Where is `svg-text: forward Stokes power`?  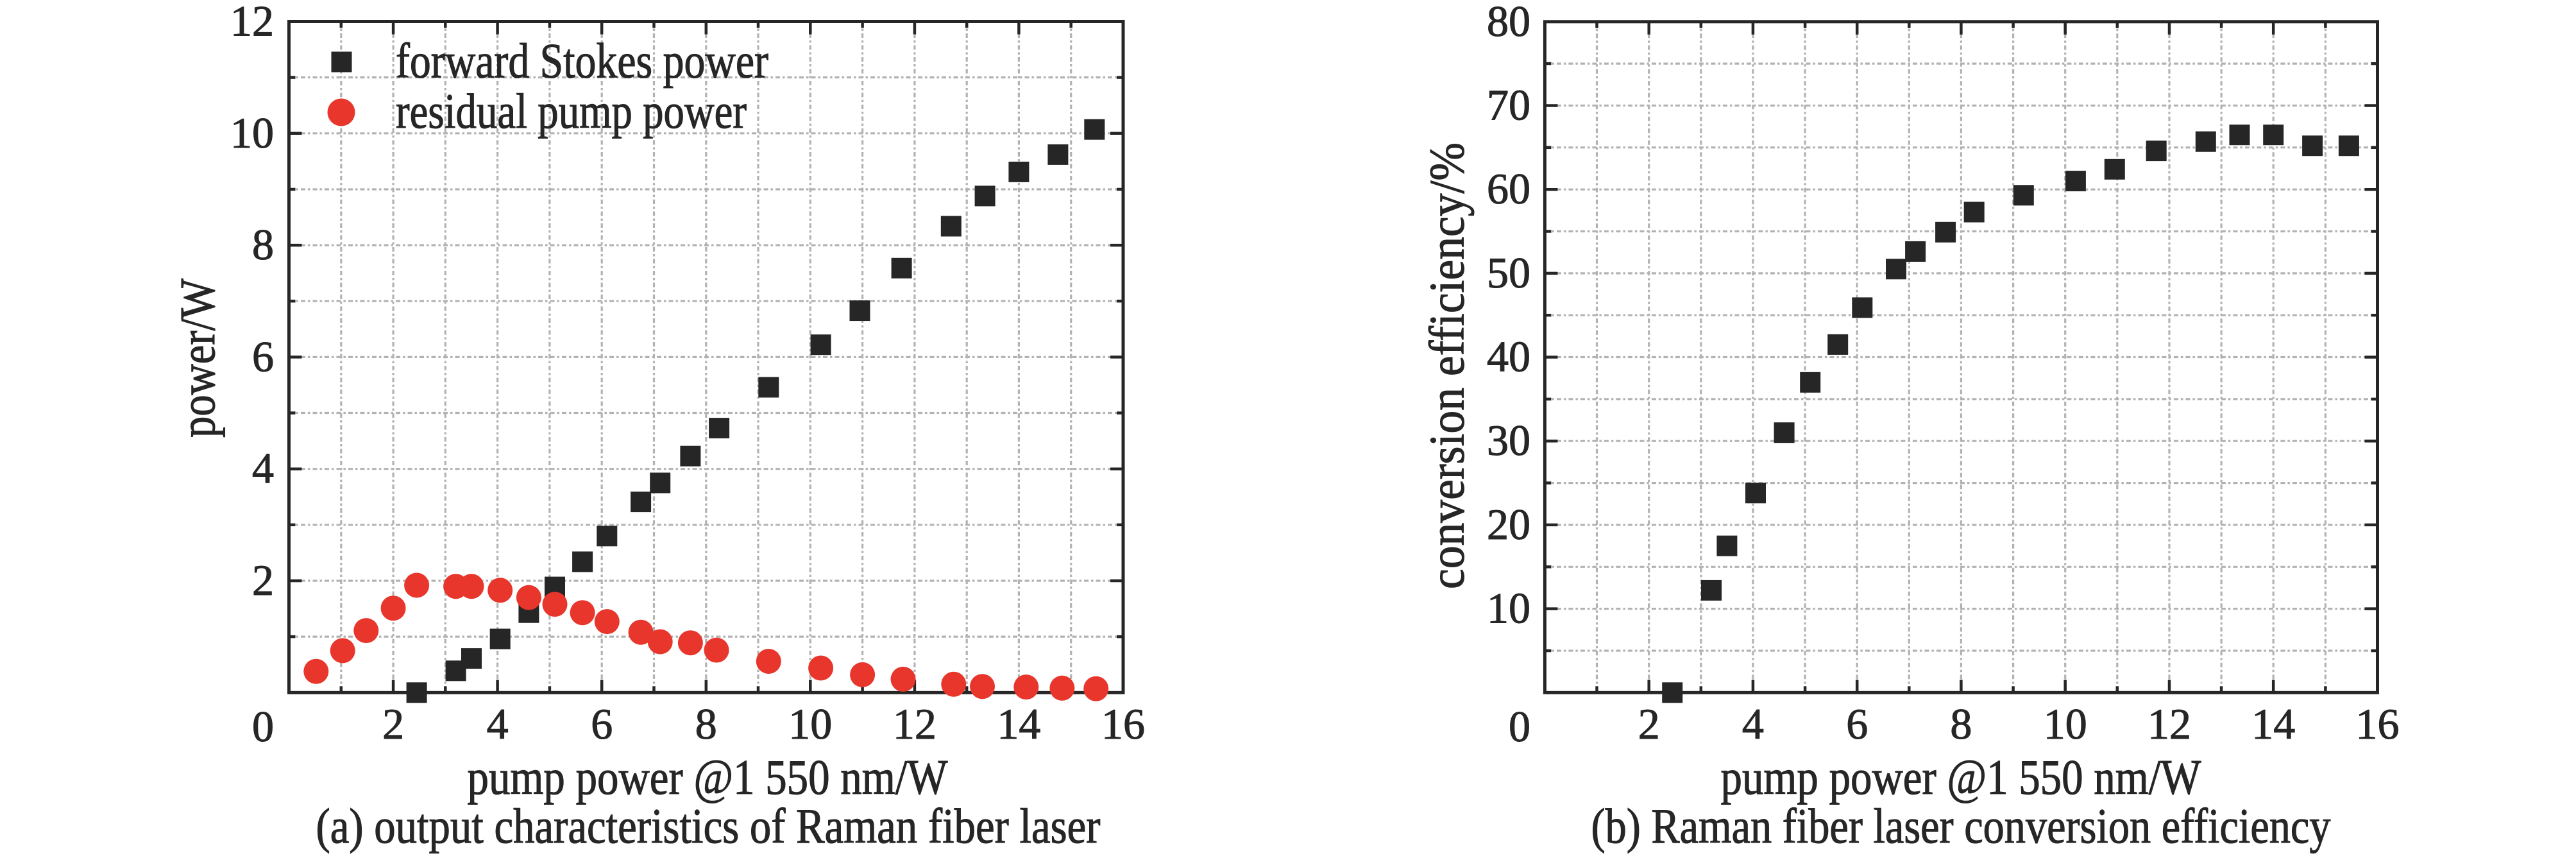 svg-text: forward Stokes power is located at coordinates (582, 61).